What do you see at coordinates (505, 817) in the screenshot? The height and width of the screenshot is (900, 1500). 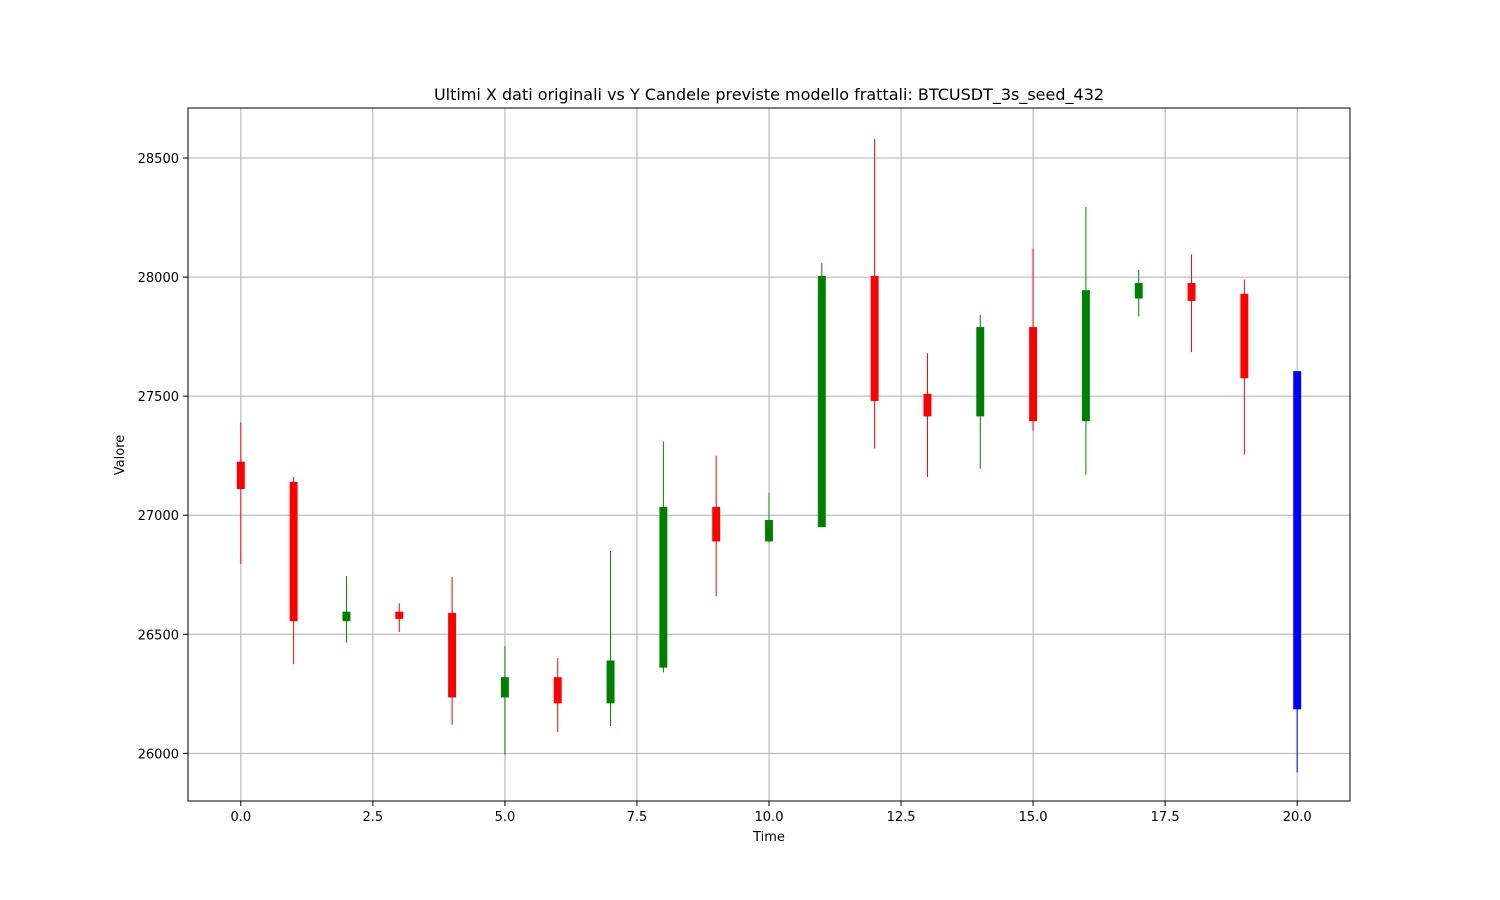 I see `x-tick-label: 5.0` at bounding box center [505, 817].